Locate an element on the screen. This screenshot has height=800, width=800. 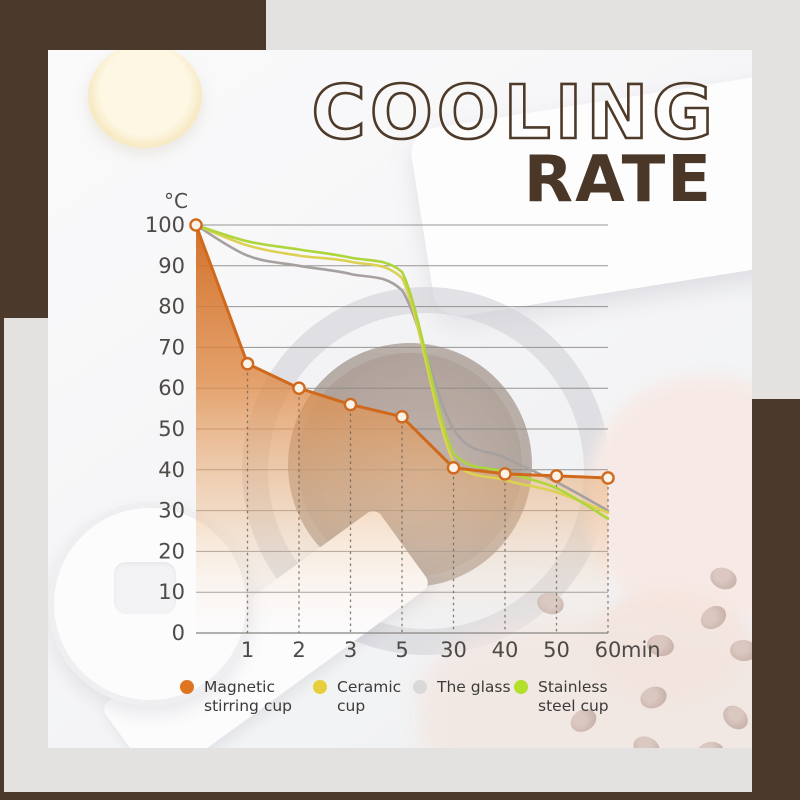
title: COOLING RATE is located at coordinates (513, 140).